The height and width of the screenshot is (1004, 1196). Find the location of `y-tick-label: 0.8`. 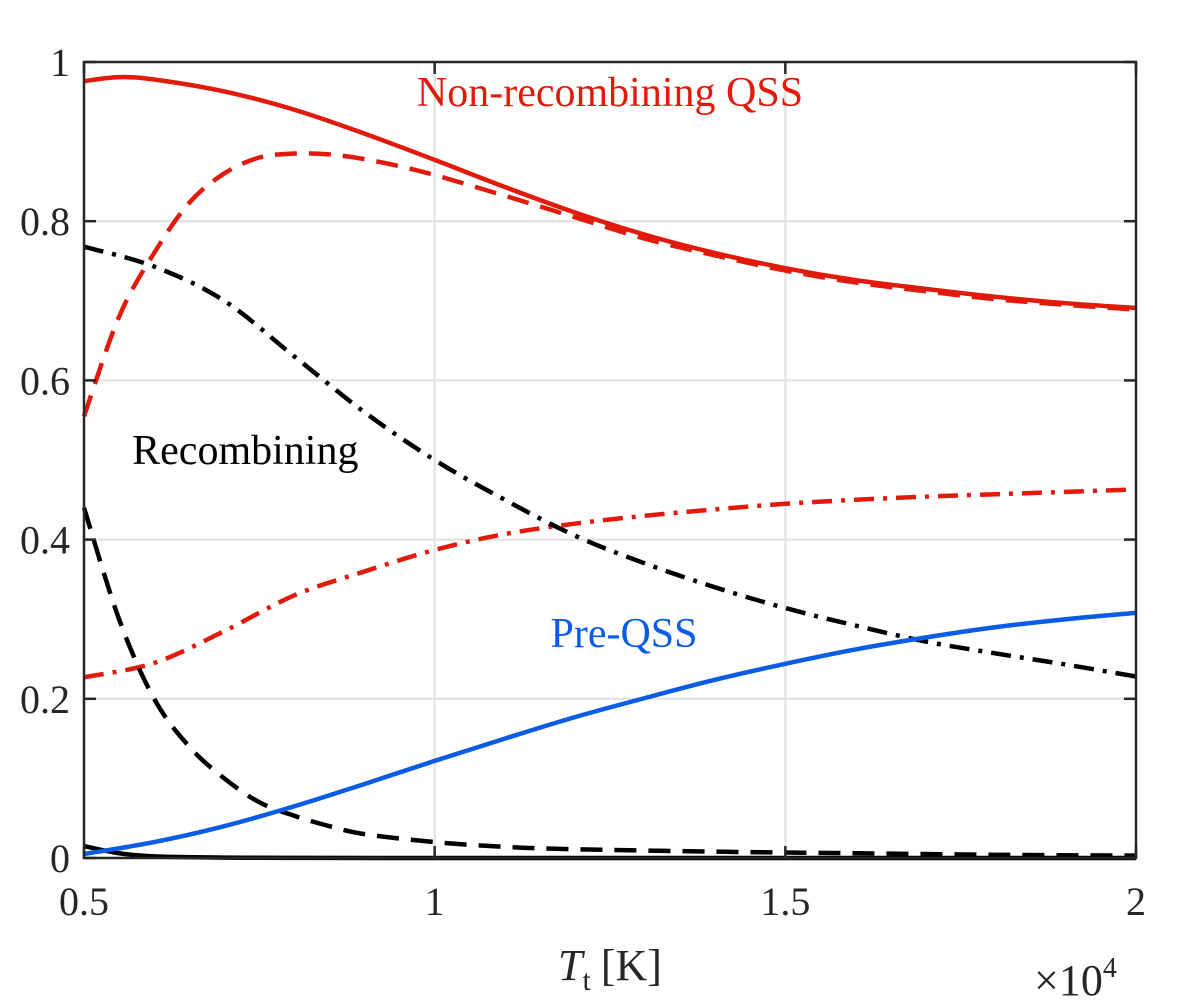

y-tick-label: 0.8 is located at coordinates (45, 221).